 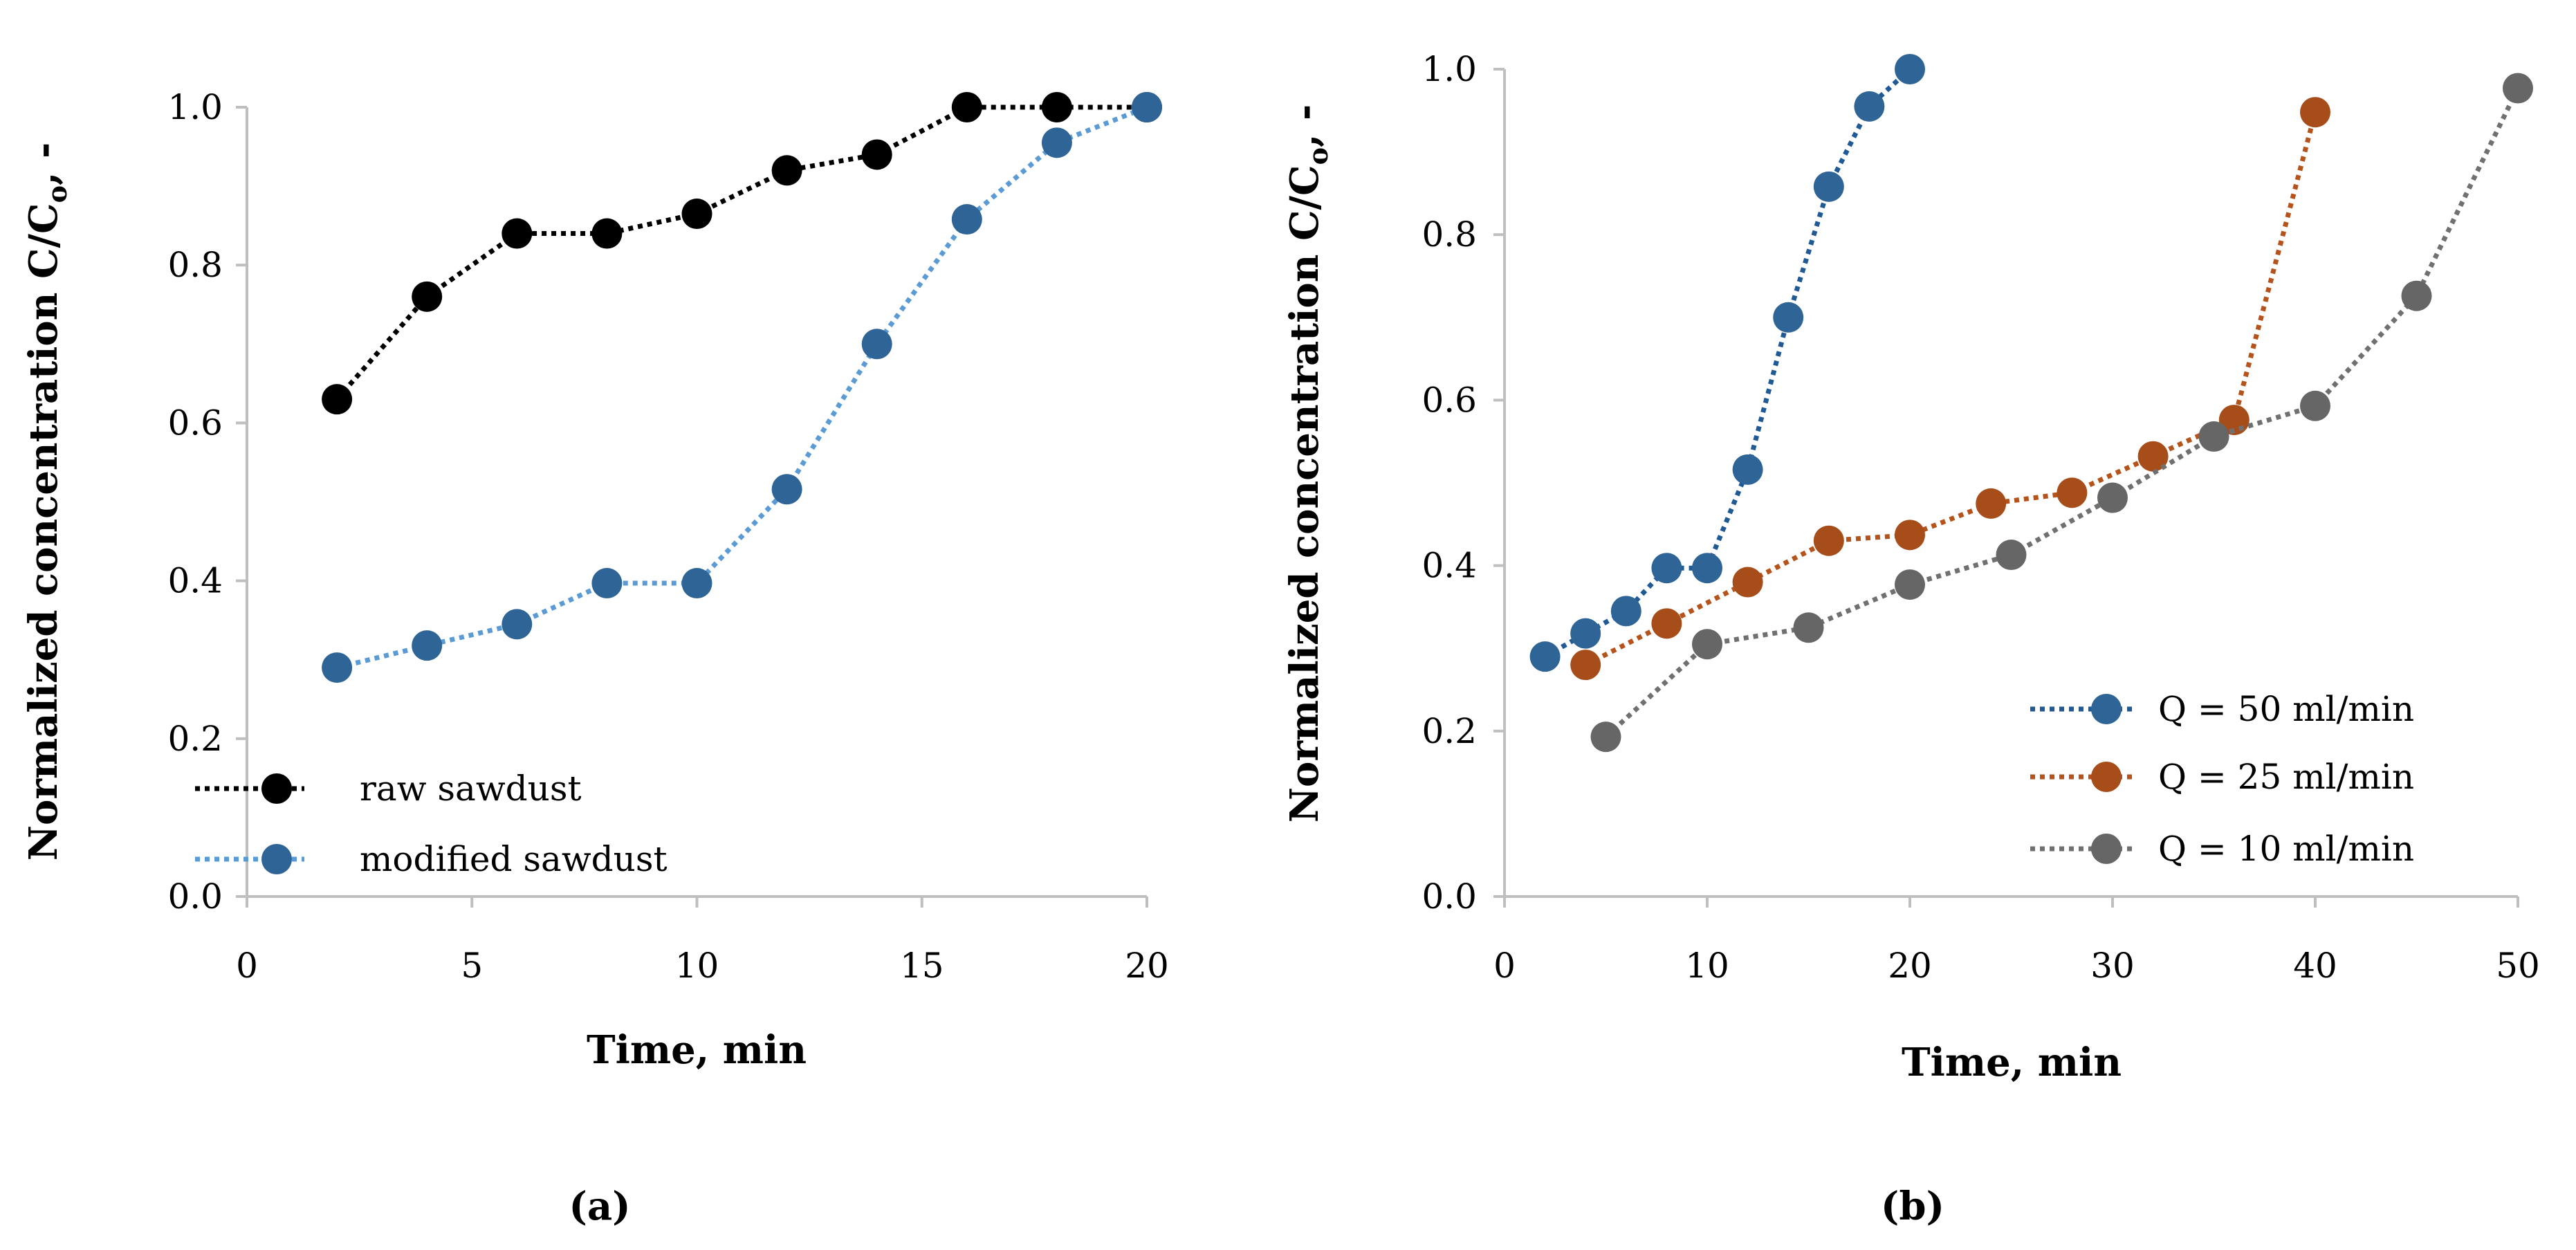 I want to click on x-tick-label: 5, so click(x=472, y=966).